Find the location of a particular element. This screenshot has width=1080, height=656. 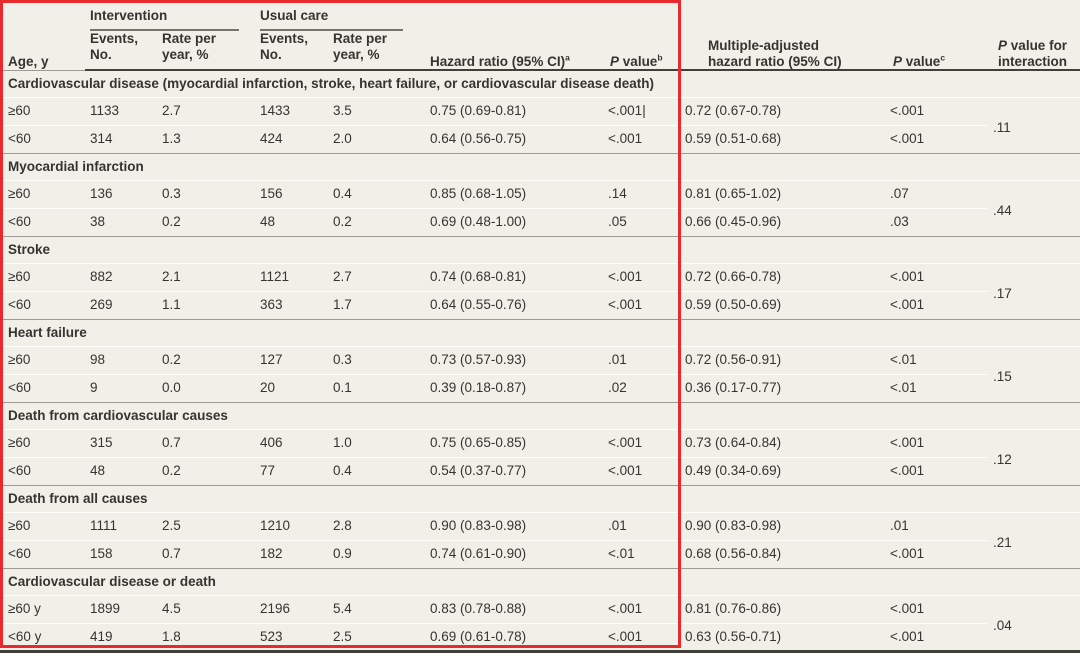

cell-hr: 0.75 (0.65-0.85) is located at coordinates (514, 443).